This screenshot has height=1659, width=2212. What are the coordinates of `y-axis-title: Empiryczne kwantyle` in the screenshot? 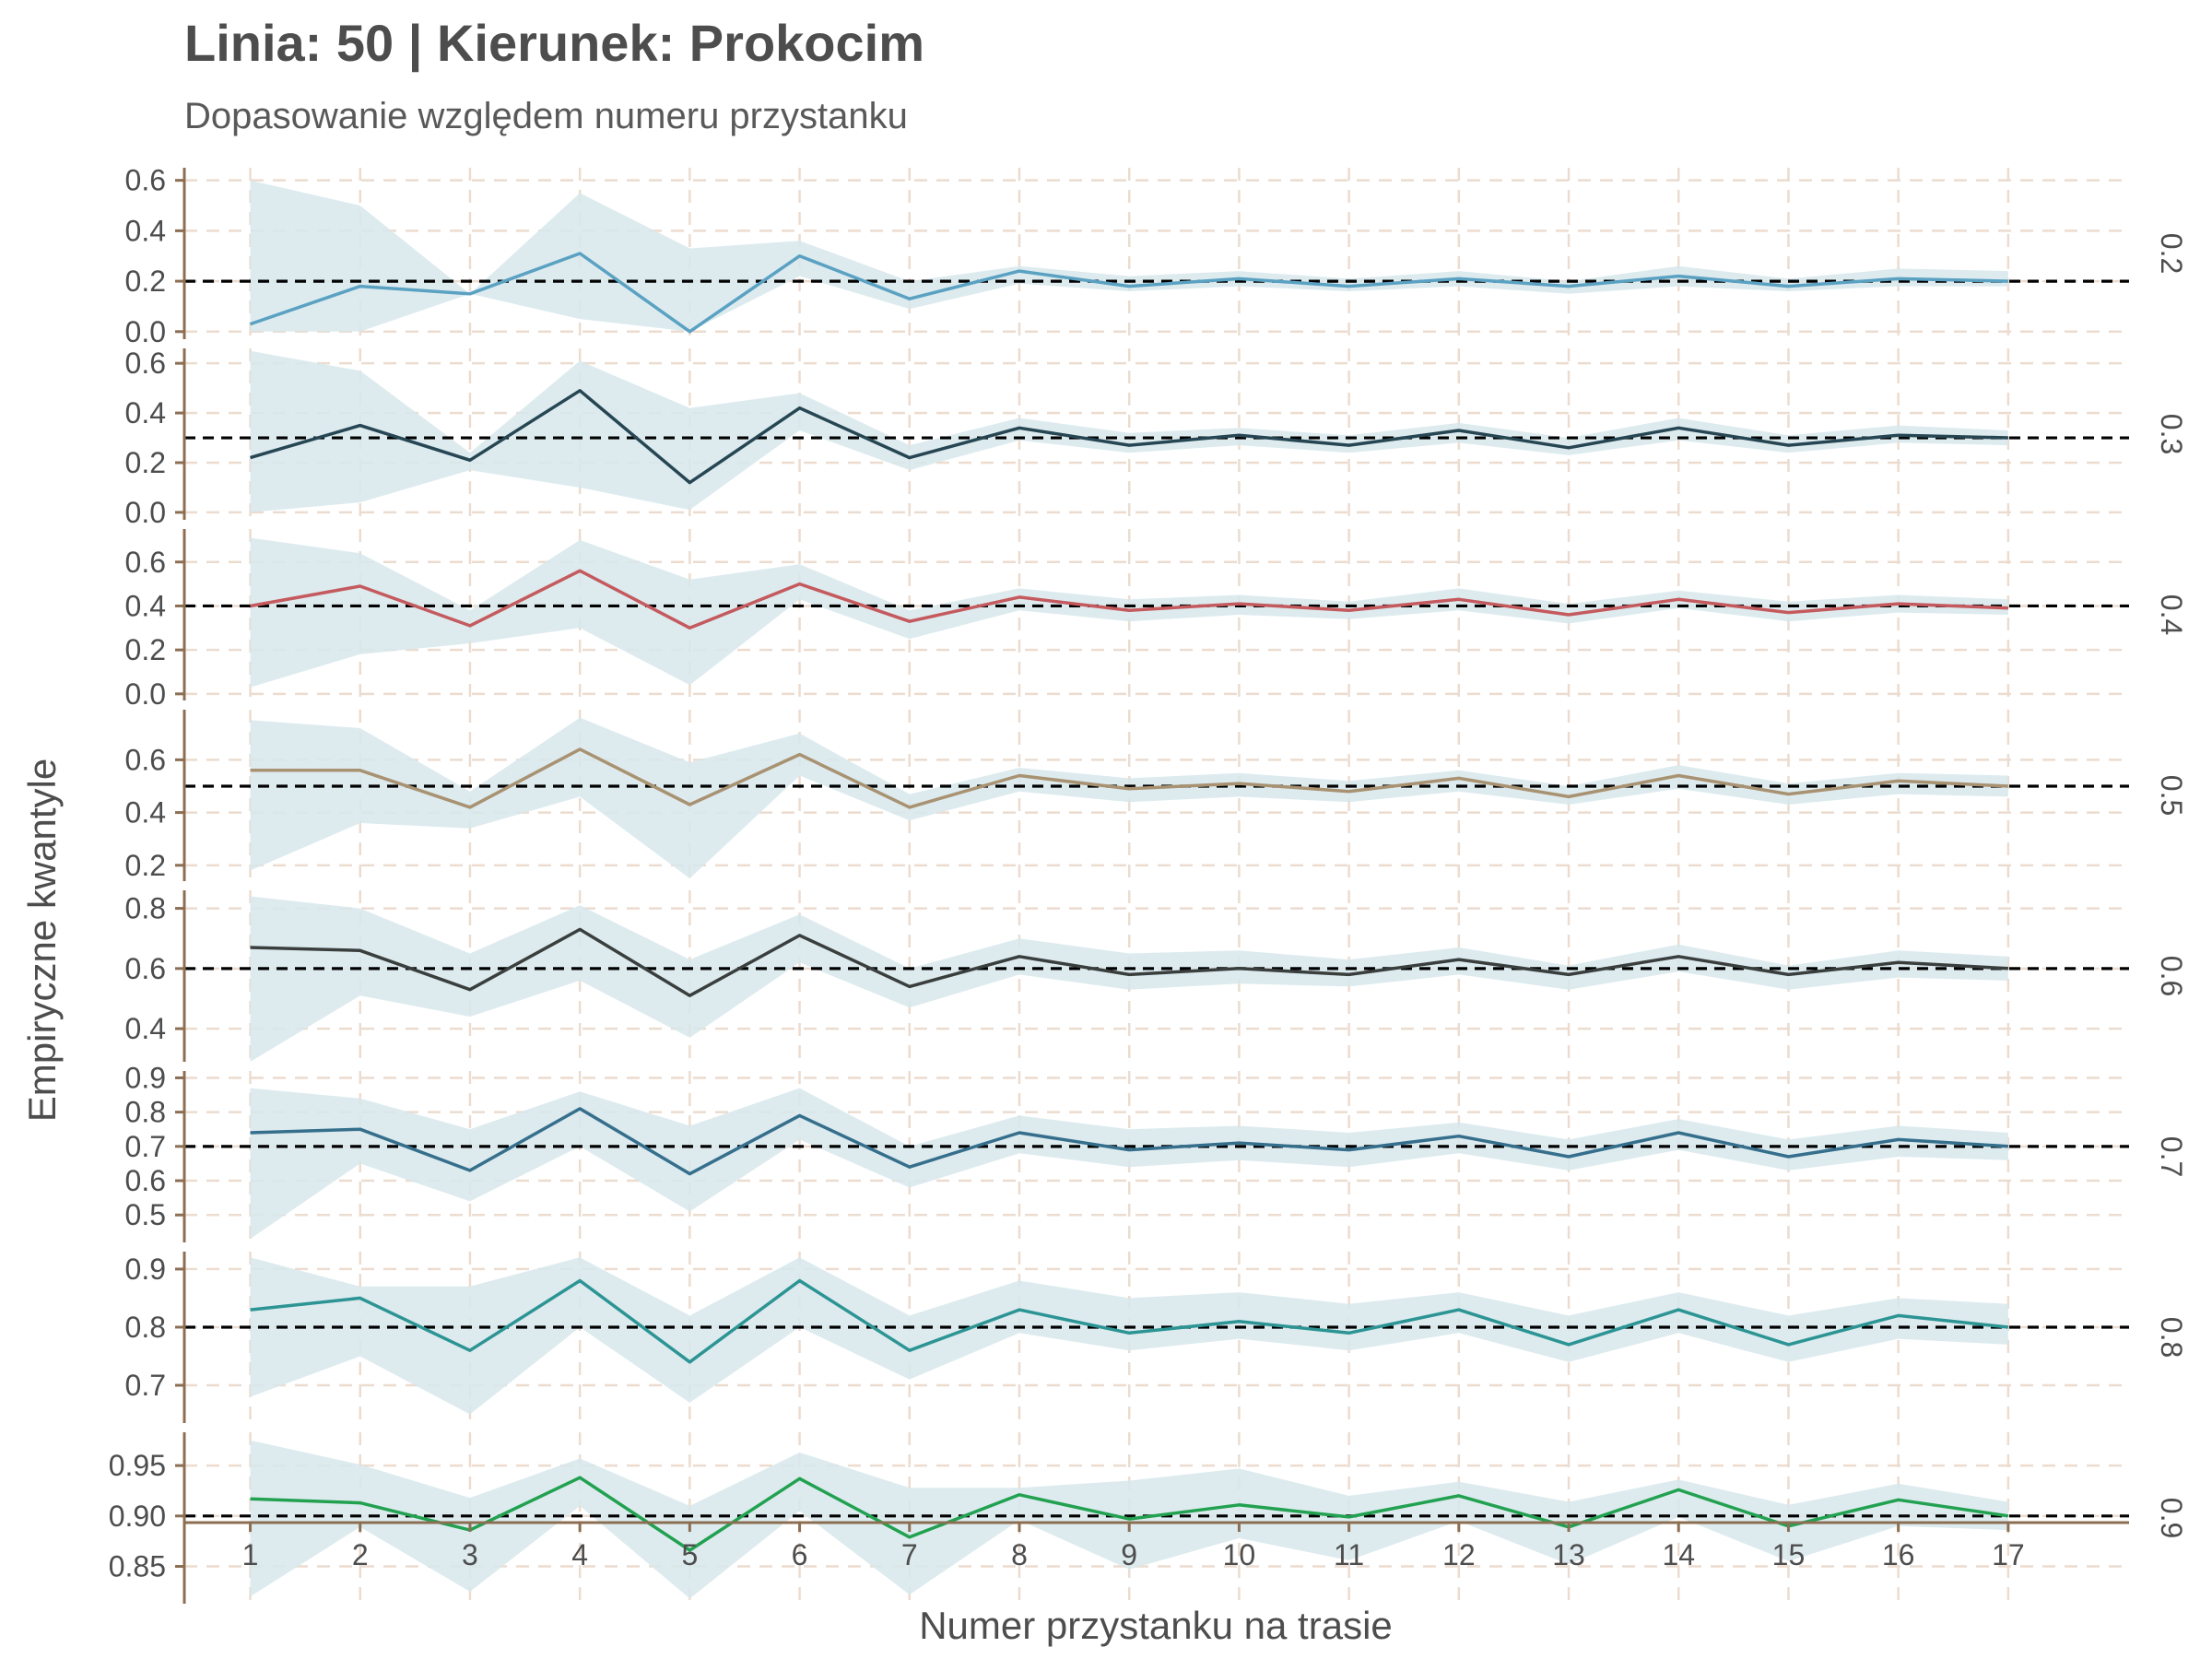 It's located at (42, 940).